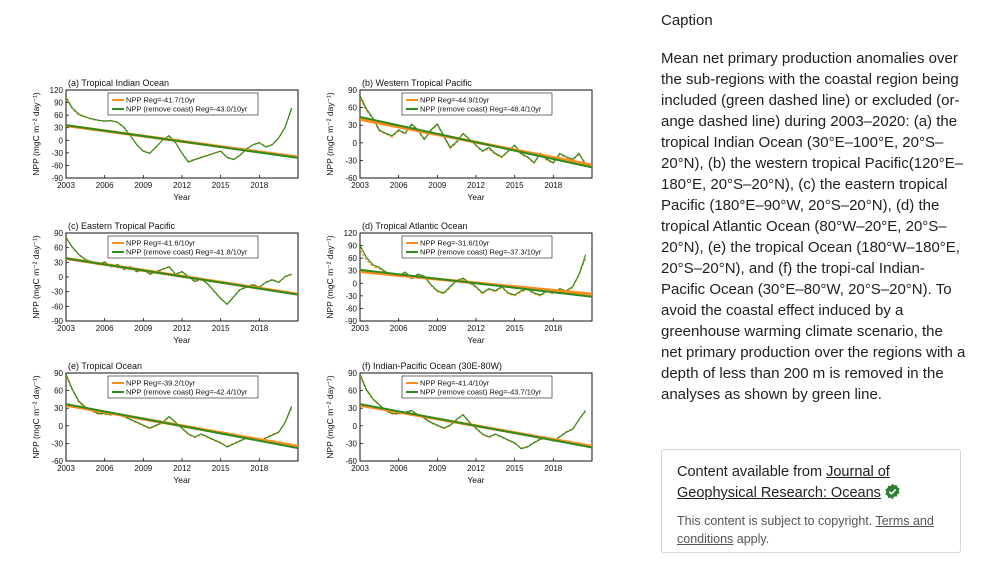  Describe the element at coordinates (752, 472) in the screenshot. I see `source-prefix: Content available from` at that location.